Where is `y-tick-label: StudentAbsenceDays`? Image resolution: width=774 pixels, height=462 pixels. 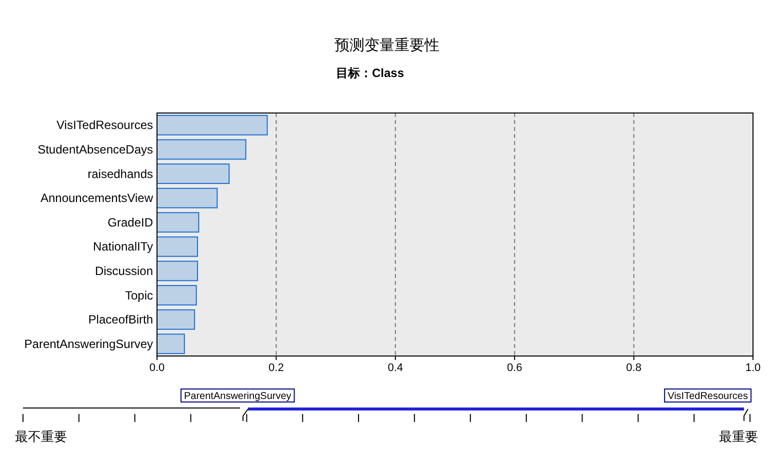
y-tick-label: StudentAbsenceDays is located at coordinates (95, 149).